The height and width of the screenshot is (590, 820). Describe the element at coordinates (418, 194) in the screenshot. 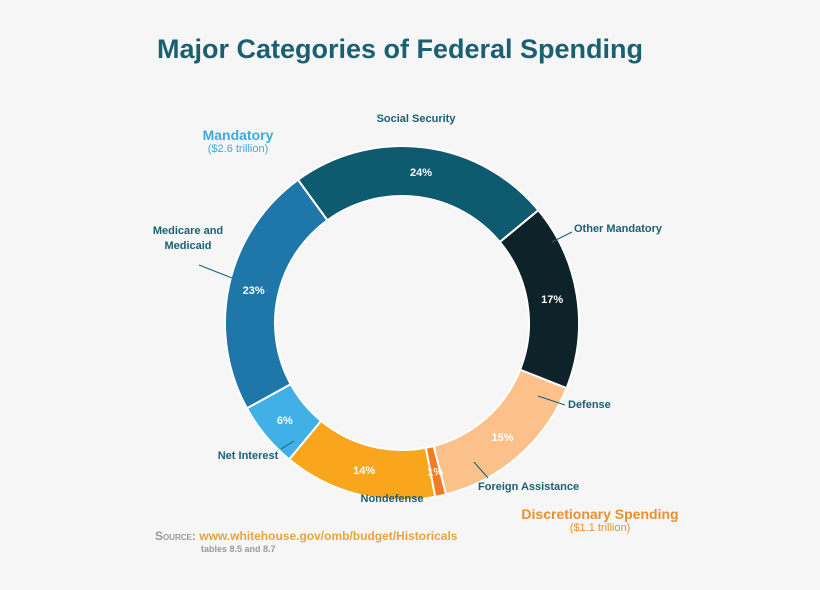

I see `slice-social-security` at that location.